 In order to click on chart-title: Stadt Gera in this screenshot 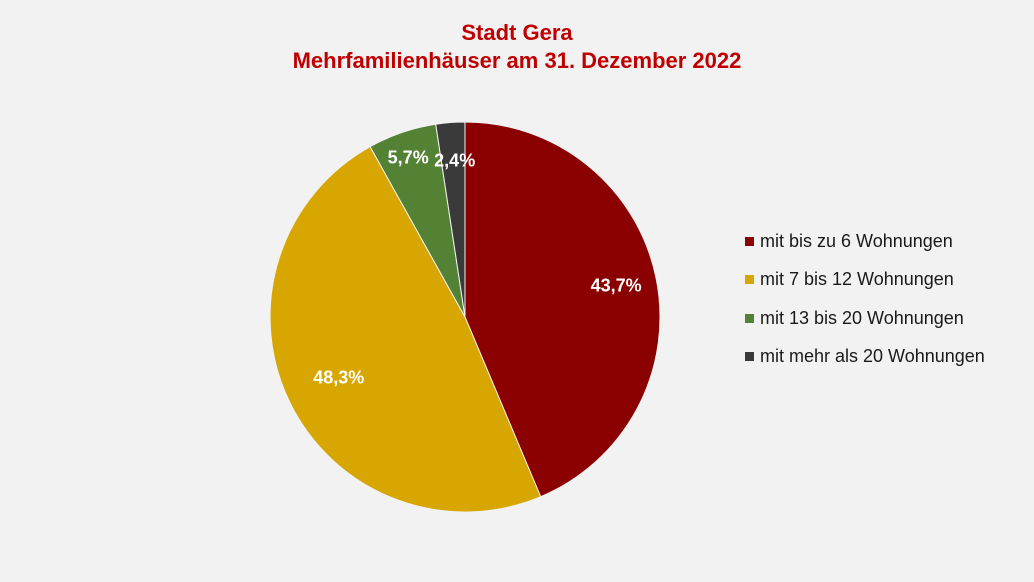, I will do `click(517, 32)`.